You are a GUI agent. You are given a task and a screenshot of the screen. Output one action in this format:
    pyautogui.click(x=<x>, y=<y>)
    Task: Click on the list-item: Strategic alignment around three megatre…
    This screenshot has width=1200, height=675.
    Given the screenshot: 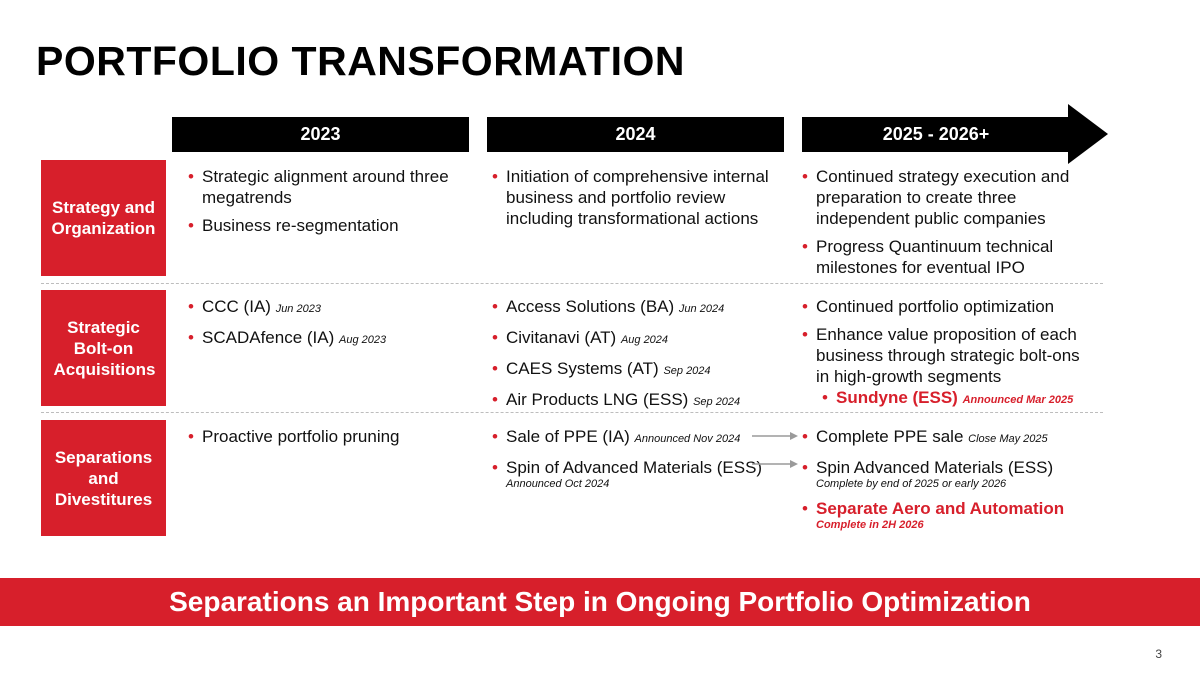 What is the action you would take?
    pyautogui.click(x=328, y=187)
    